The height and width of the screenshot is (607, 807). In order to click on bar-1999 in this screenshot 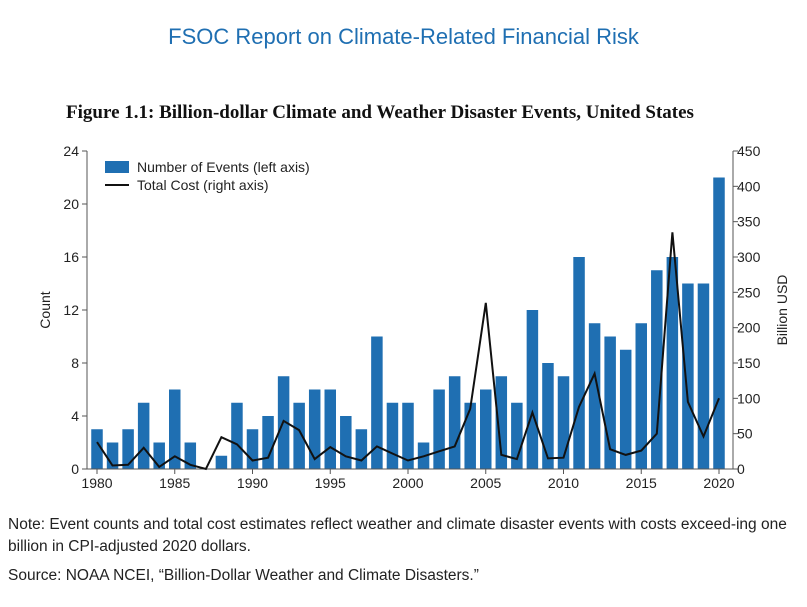, I will do `click(392, 435)`.